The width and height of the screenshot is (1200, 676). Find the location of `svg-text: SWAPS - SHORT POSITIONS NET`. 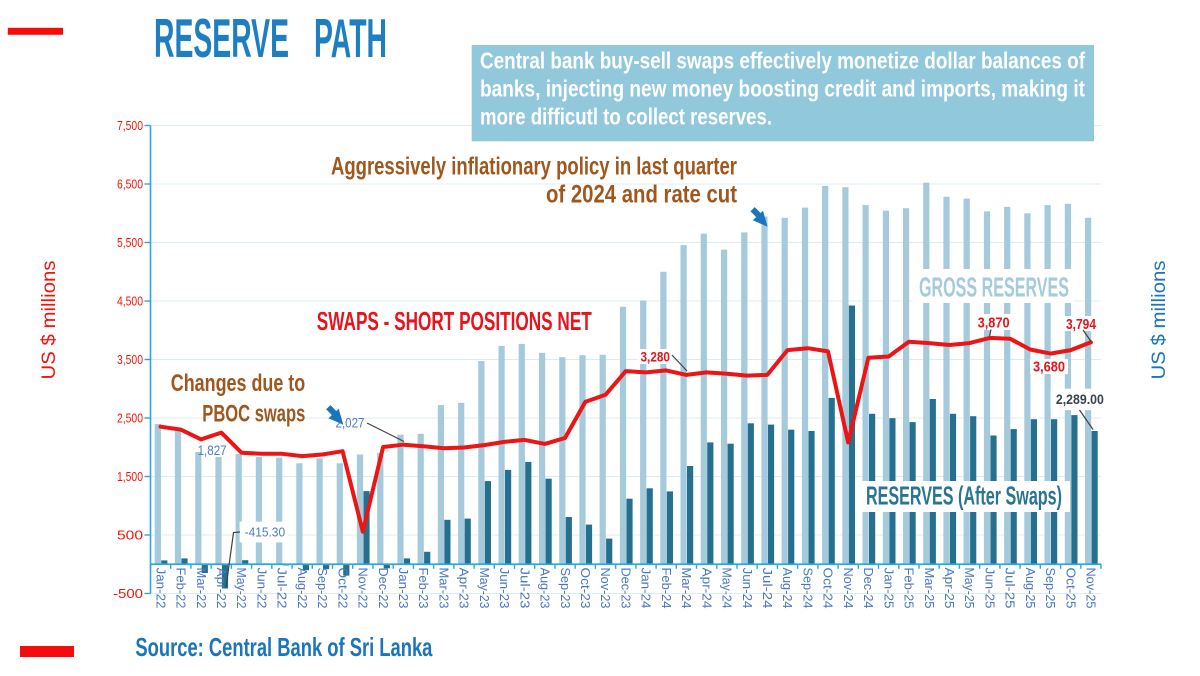

svg-text: SWAPS - SHORT POSITIONS NET is located at coordinates (454, 321).